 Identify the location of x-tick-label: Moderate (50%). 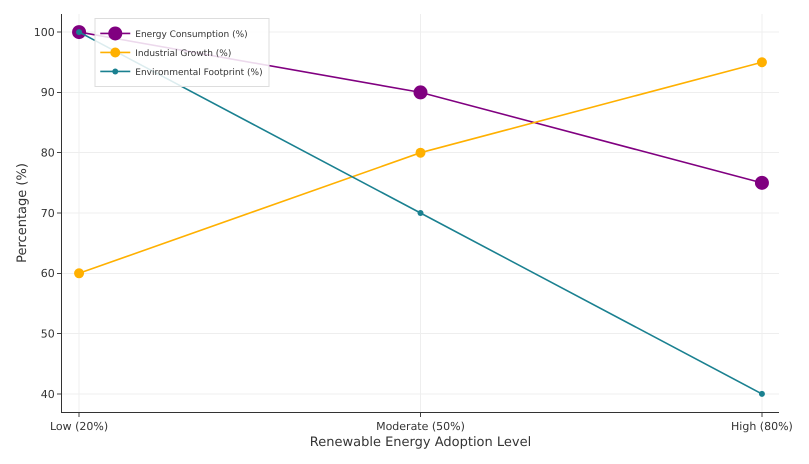
(420, 427).